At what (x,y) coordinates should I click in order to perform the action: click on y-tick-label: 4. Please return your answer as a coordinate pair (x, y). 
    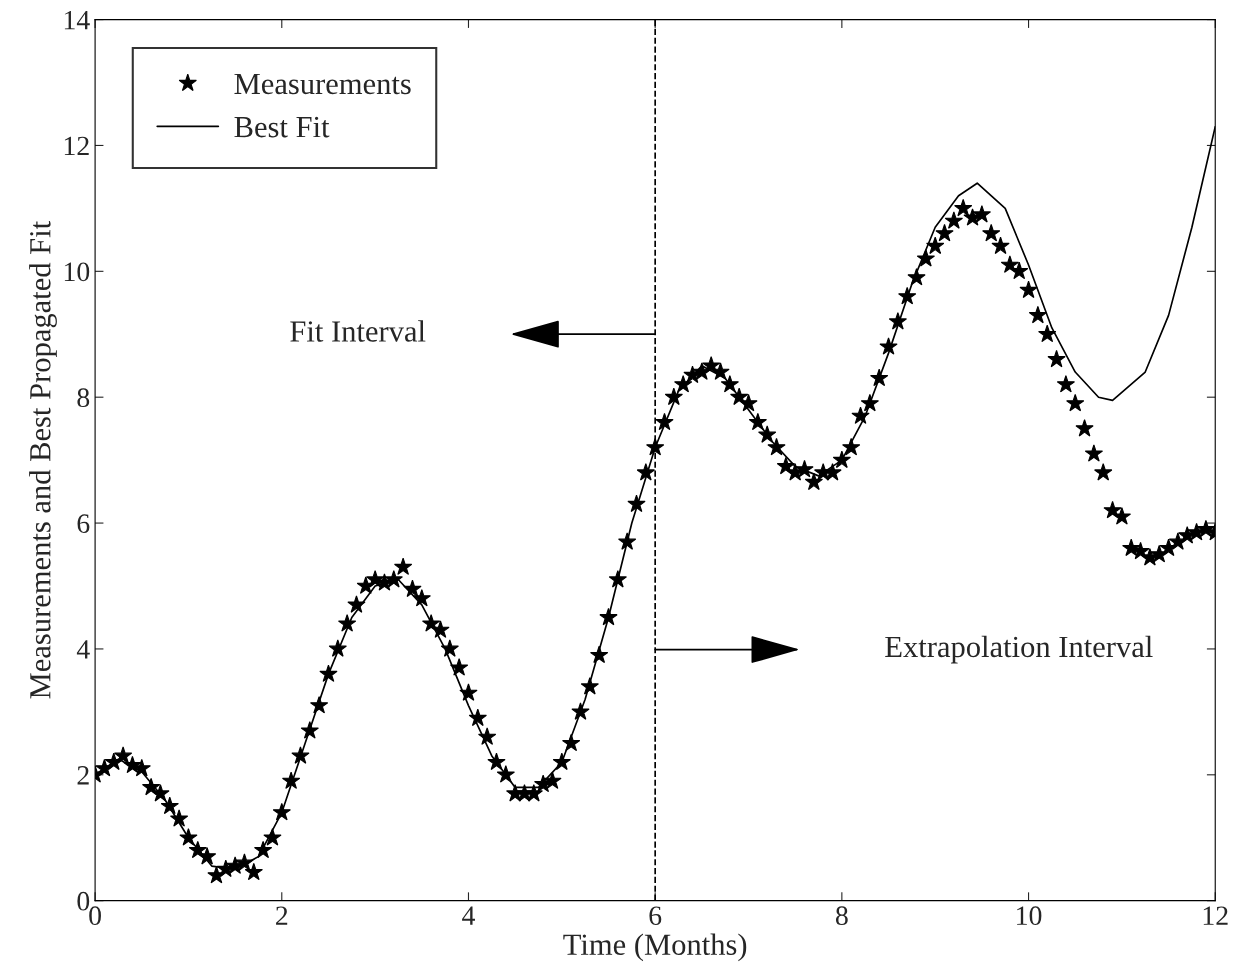
    Looking at the image, I should click on (83, 649).